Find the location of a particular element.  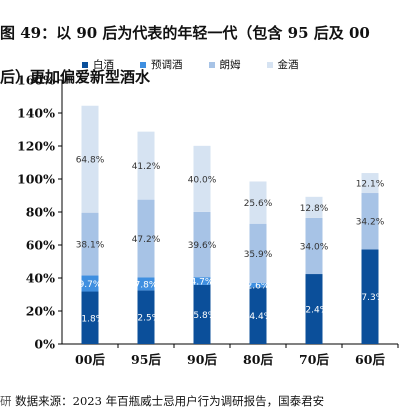

data-label: 25.6% is located at coordinates (258, 204).